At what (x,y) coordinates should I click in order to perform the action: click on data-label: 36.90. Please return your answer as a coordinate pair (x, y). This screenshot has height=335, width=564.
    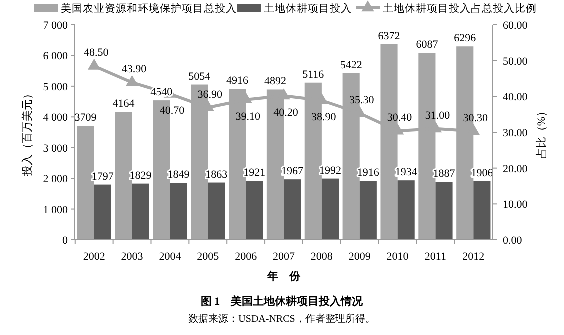
    Looking at the image, I should click on (211, 94).